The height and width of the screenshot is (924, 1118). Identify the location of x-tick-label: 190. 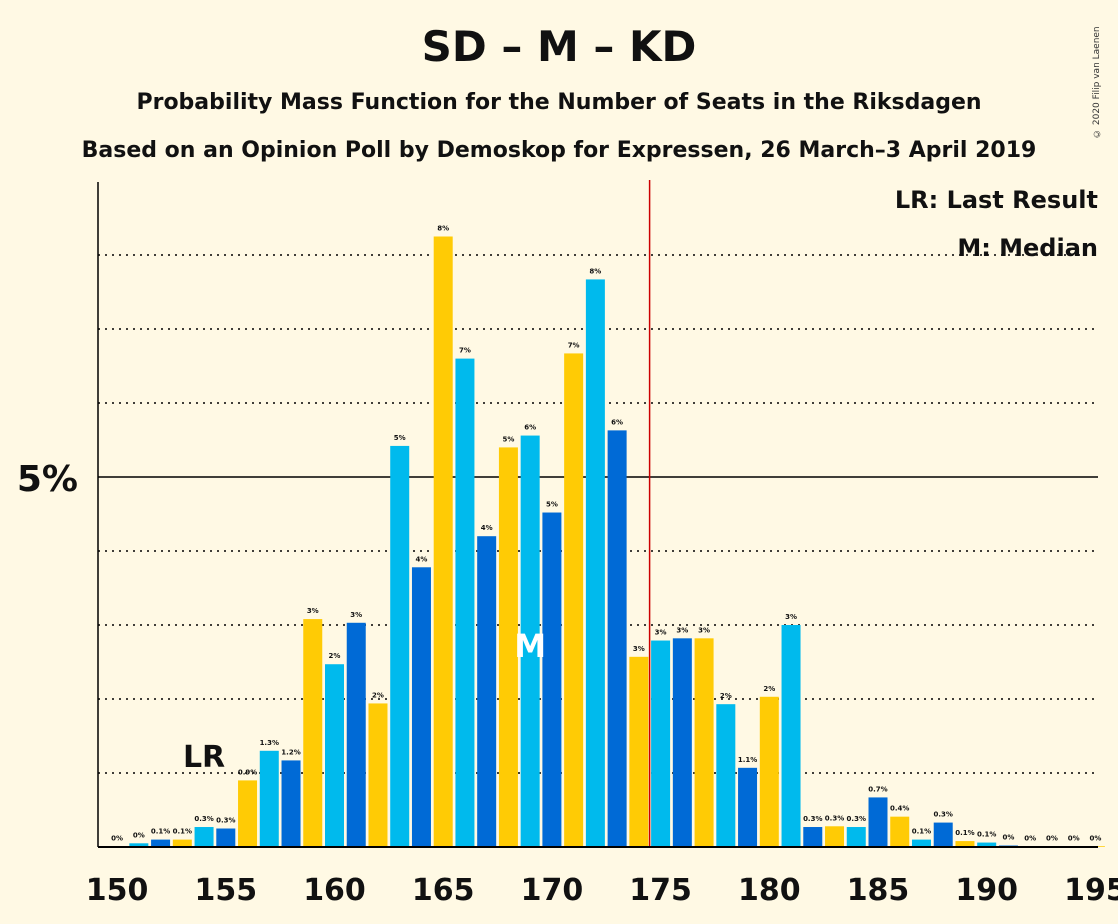
(986, 890).